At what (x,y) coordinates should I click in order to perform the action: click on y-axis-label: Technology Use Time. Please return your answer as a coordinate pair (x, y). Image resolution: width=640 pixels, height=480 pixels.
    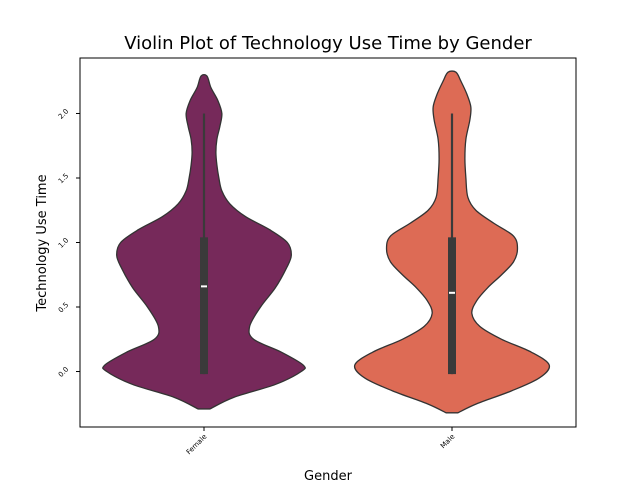
    Looking at the image, I should click on (42, 243).